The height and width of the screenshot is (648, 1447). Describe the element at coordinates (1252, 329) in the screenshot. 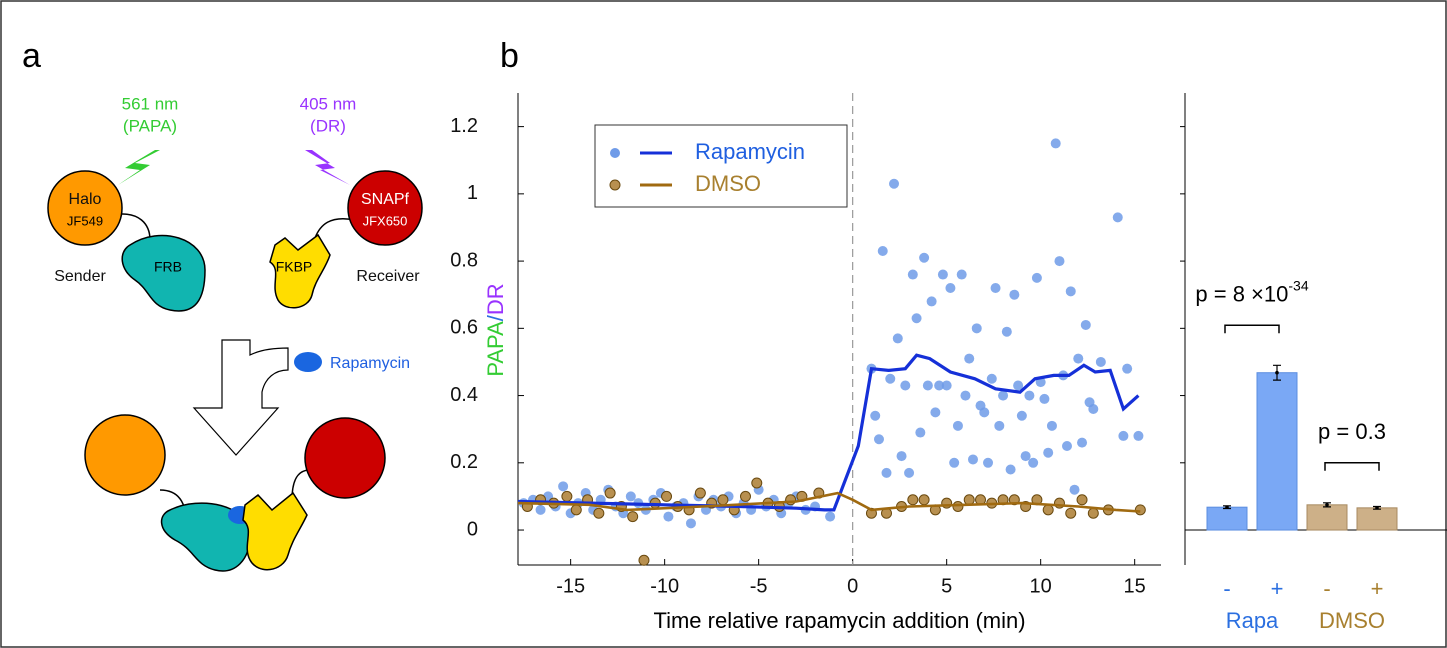

I see `significance-bracket` at that location.